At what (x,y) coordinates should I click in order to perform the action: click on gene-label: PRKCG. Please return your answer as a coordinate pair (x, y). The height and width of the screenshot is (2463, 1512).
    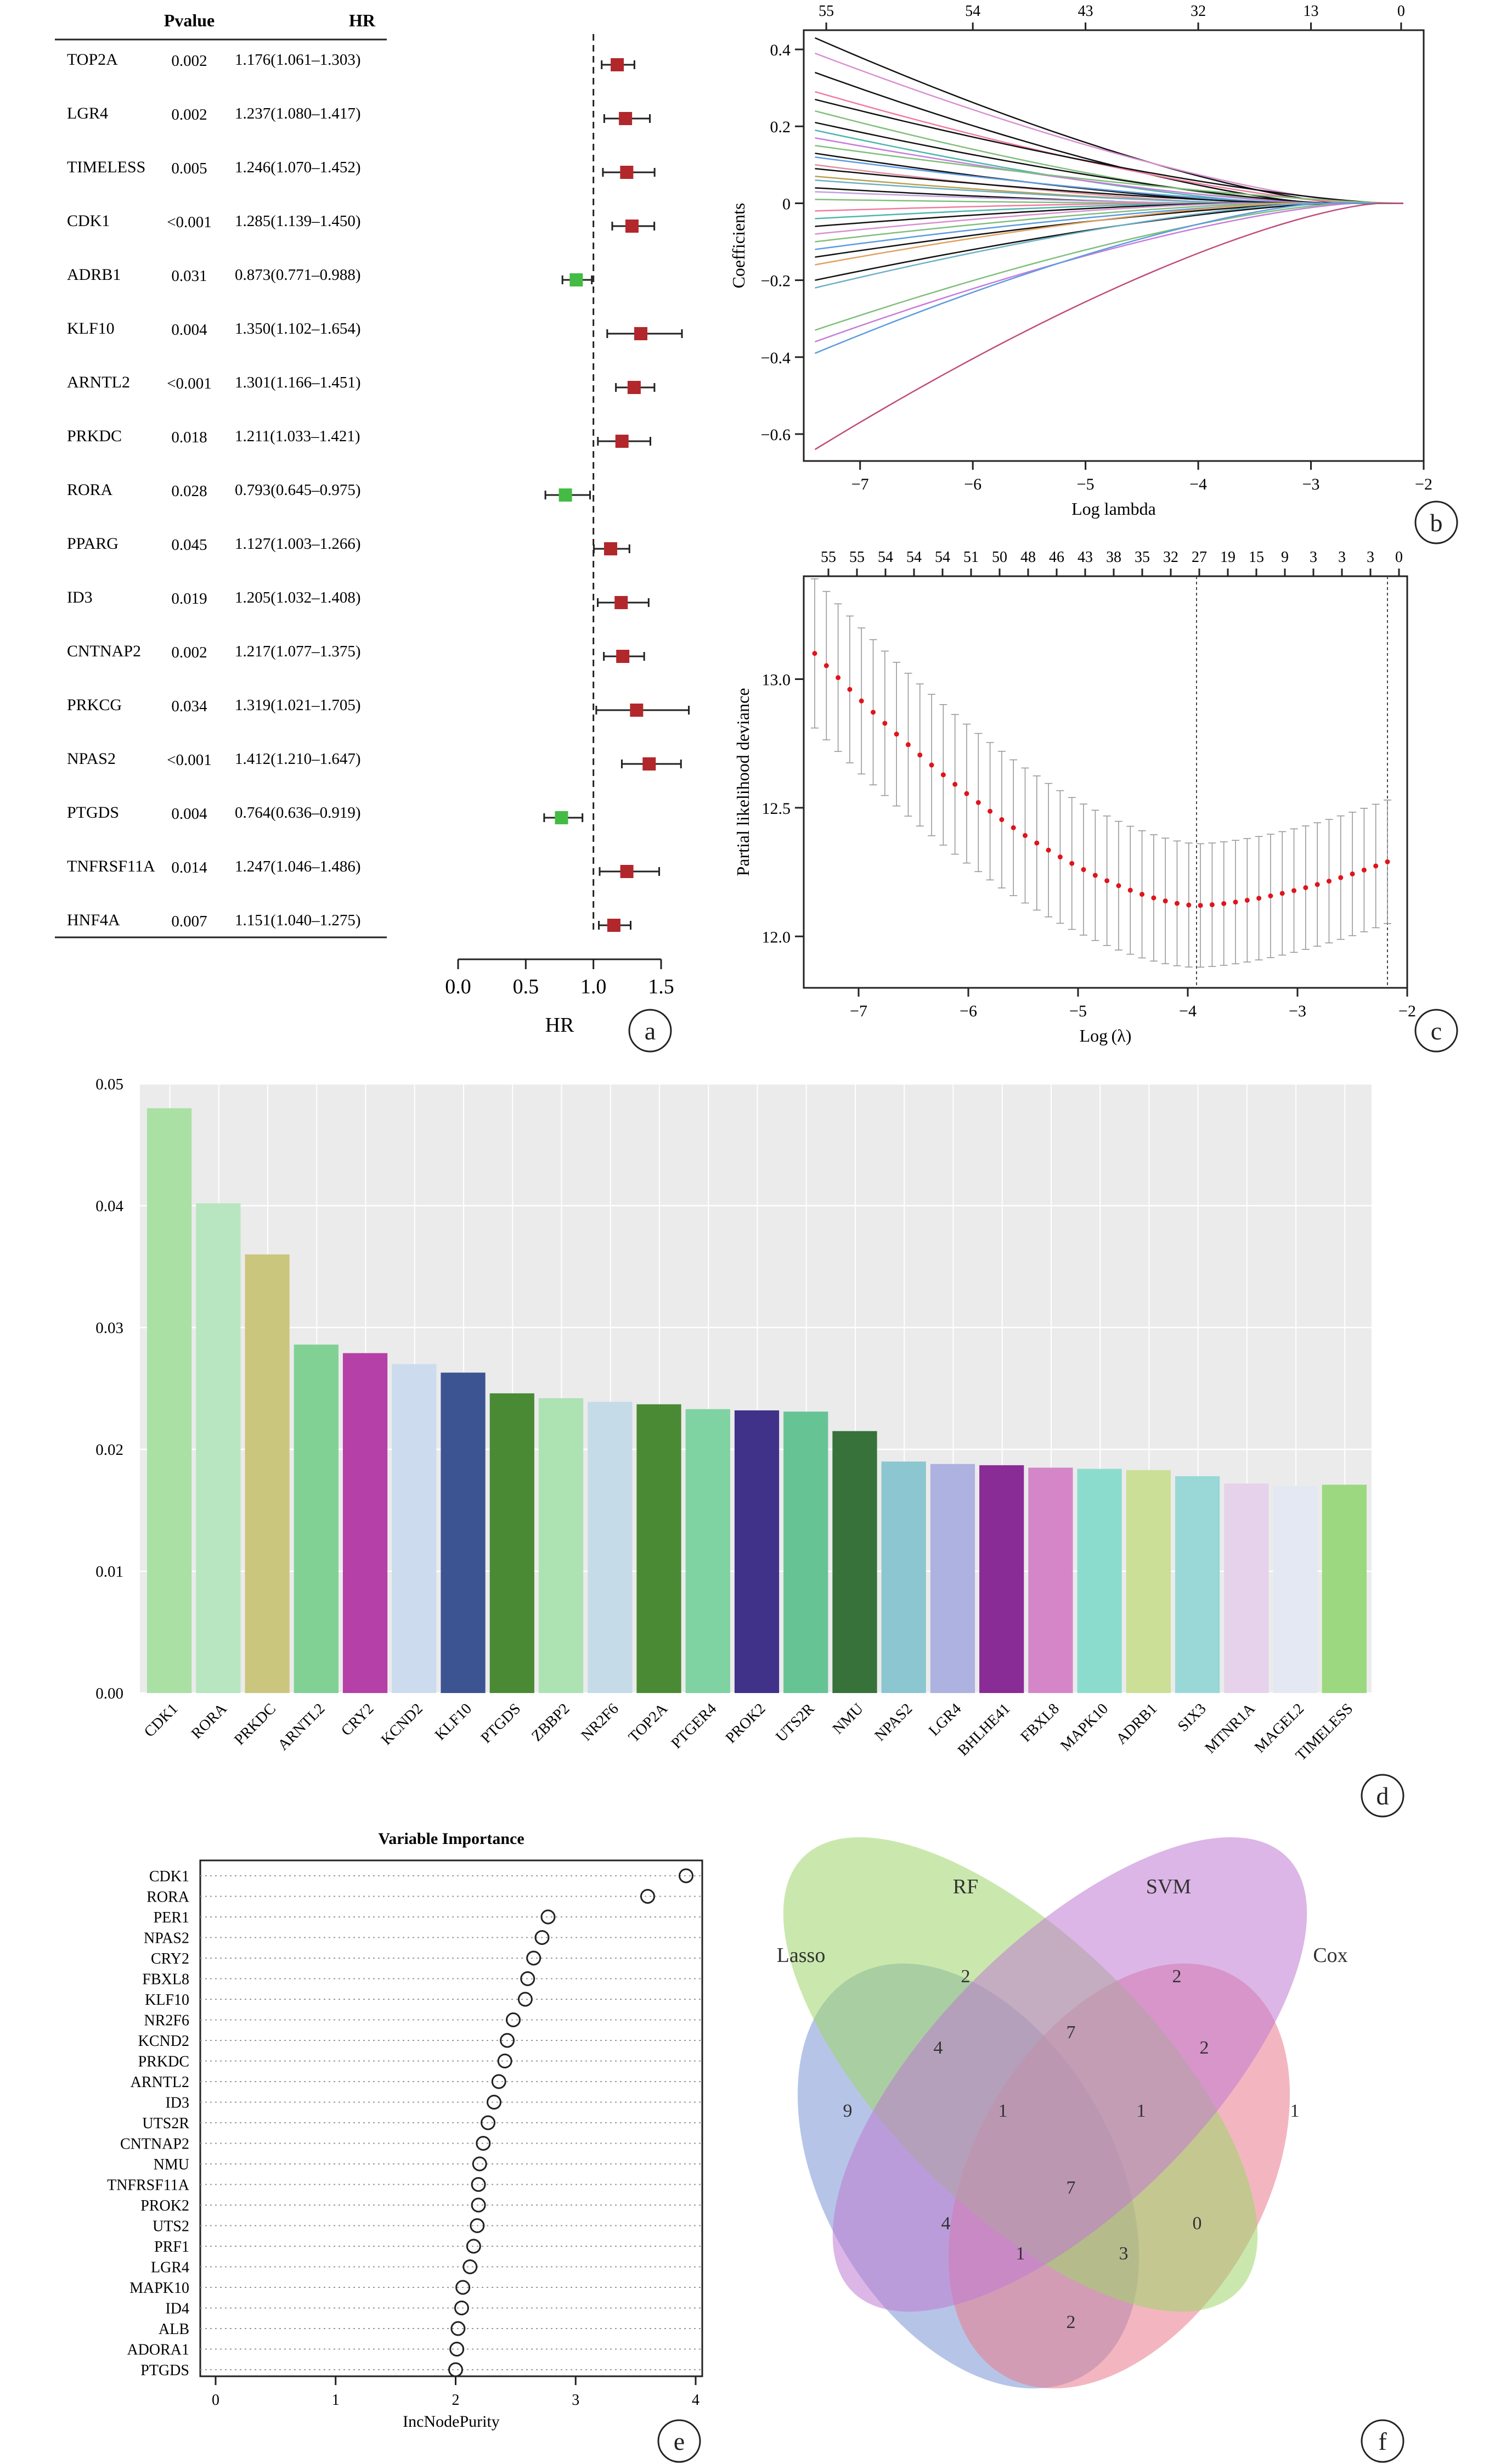
    Looking at the image, I should click on (94, 705).